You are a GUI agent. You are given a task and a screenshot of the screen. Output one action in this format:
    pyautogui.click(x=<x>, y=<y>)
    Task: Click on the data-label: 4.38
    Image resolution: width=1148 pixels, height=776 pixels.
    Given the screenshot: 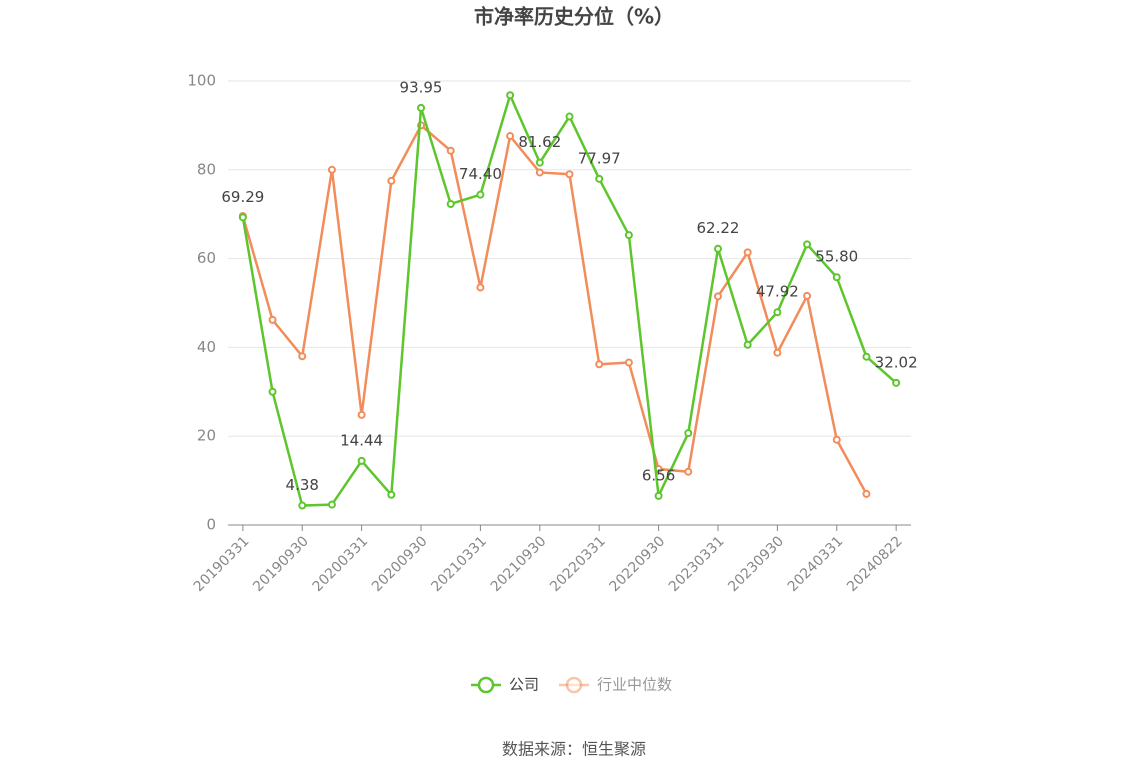 What is the action you would take?
    pyautogui.click(x=302, y=485)
    